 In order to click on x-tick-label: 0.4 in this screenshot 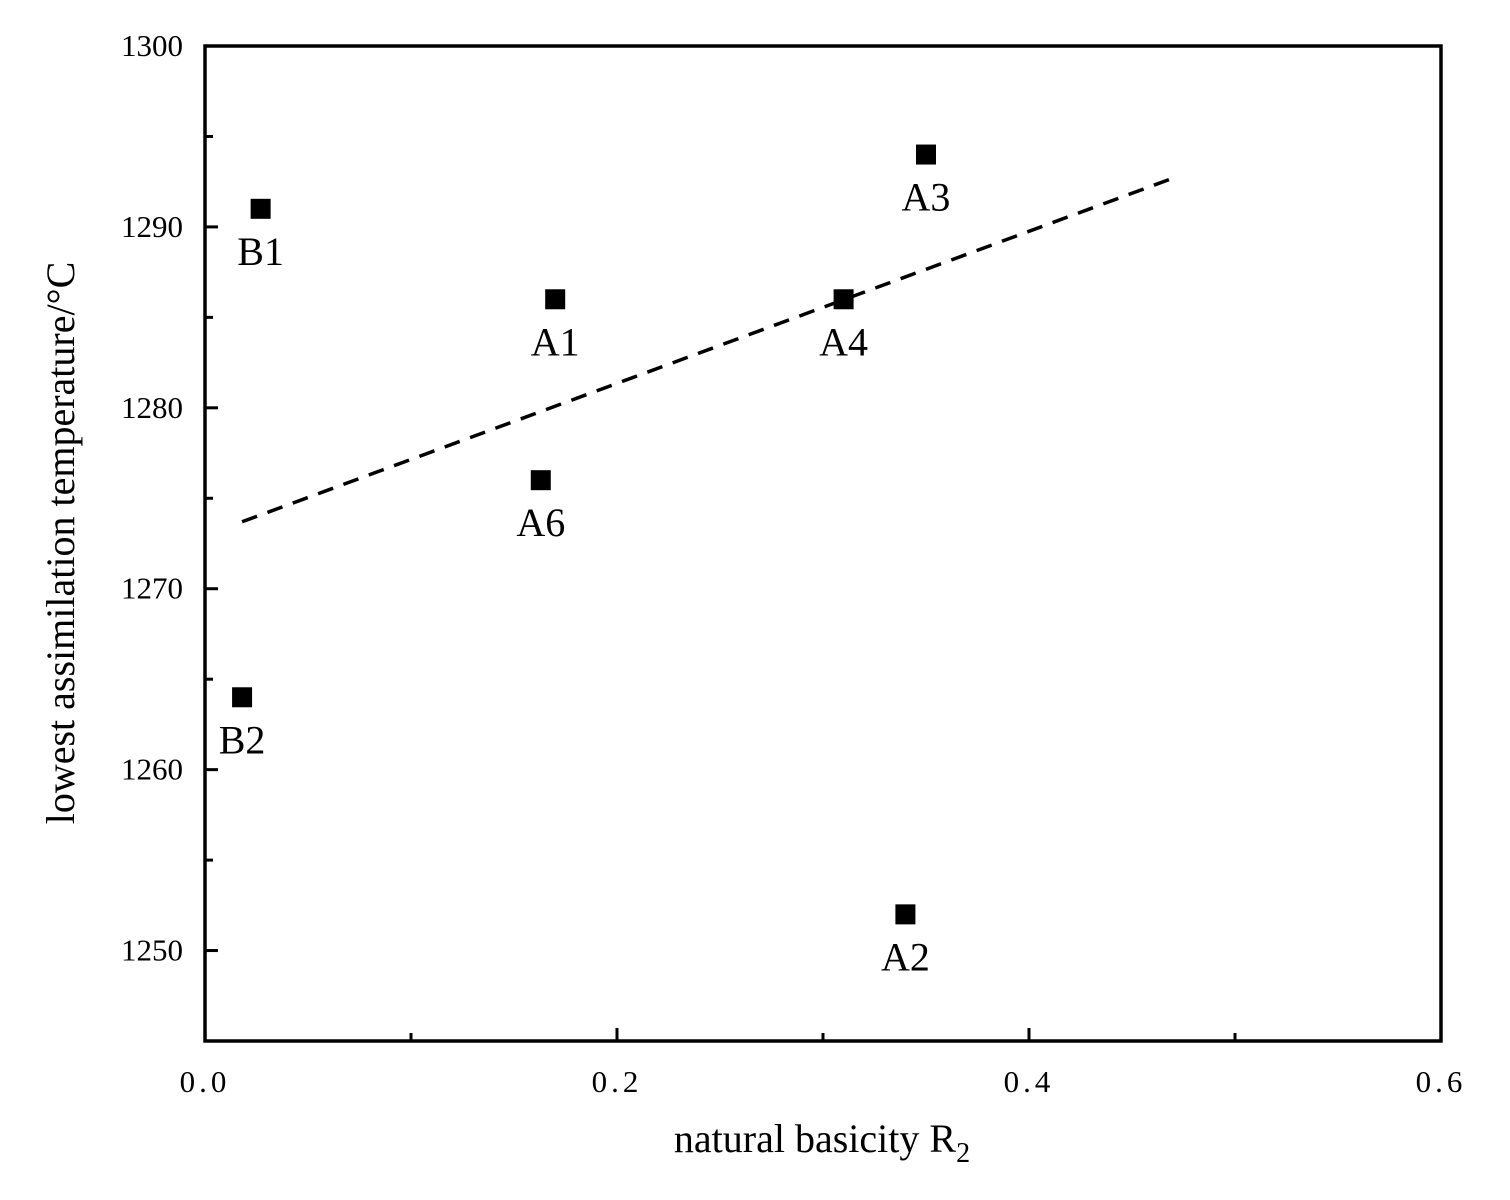, I will do `click(1029, 1081)`.